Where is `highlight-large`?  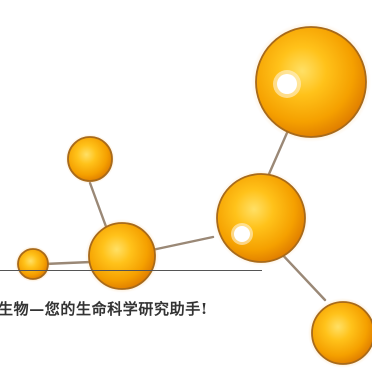 highlight-large is located at coordinates (287, 84).